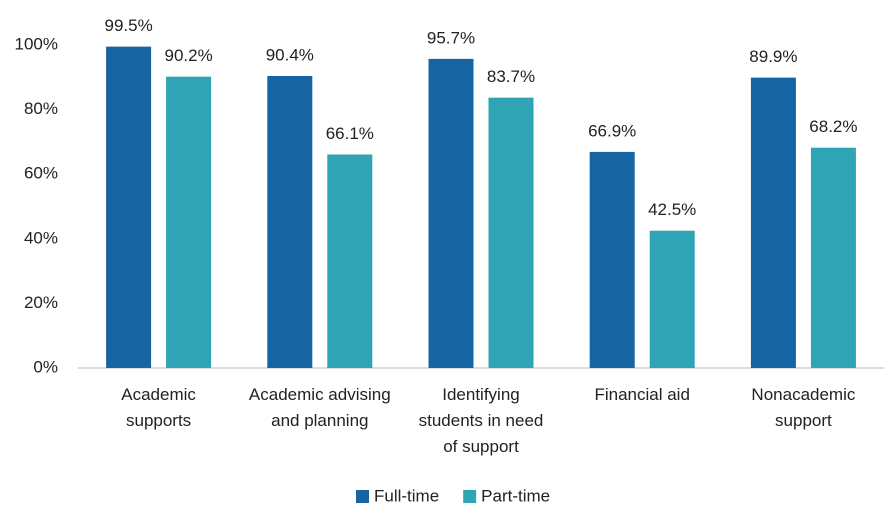  Describe the element at coordinates (290, 54) in the screenshot. I see `value-label: 90.4%` at that location.